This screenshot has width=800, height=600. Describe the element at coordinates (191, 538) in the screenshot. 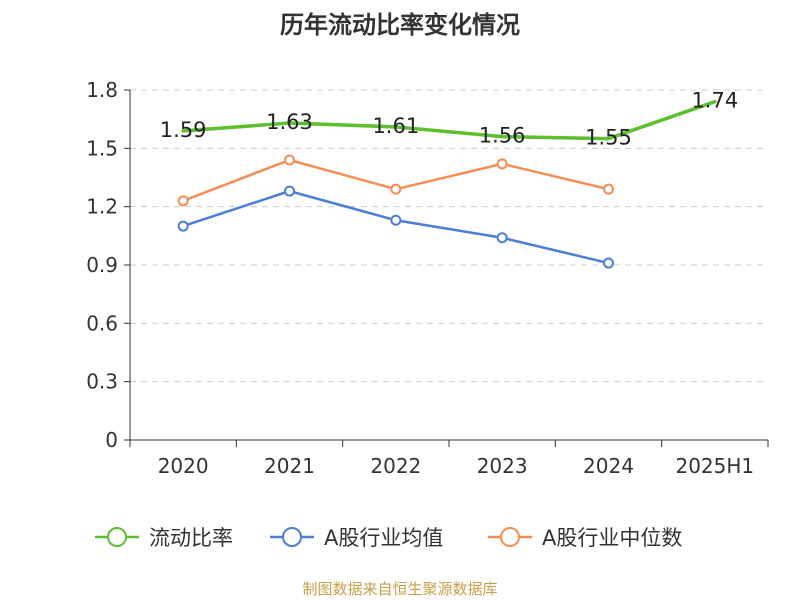

I see `legend-label: 流动比率` at that location.